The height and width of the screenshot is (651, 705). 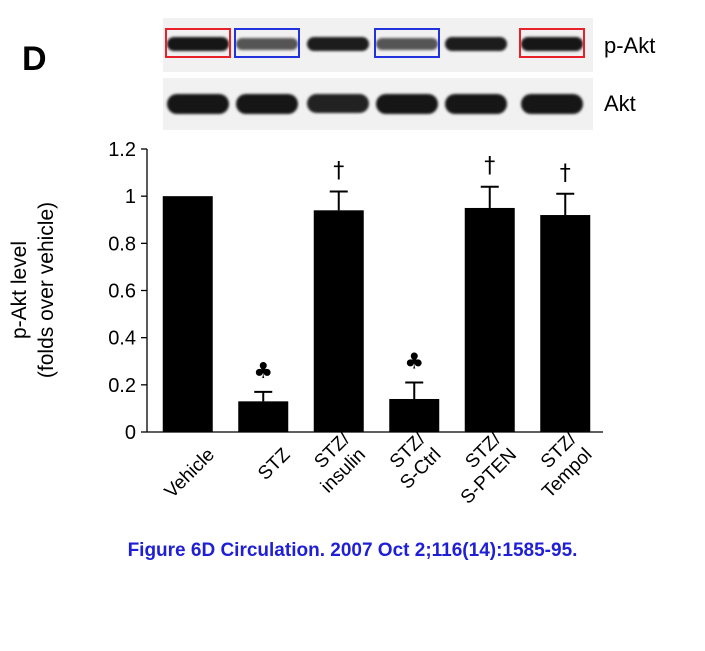 I want to click on x-tick-label: STZ/insulin, so click(x=340, y=462).